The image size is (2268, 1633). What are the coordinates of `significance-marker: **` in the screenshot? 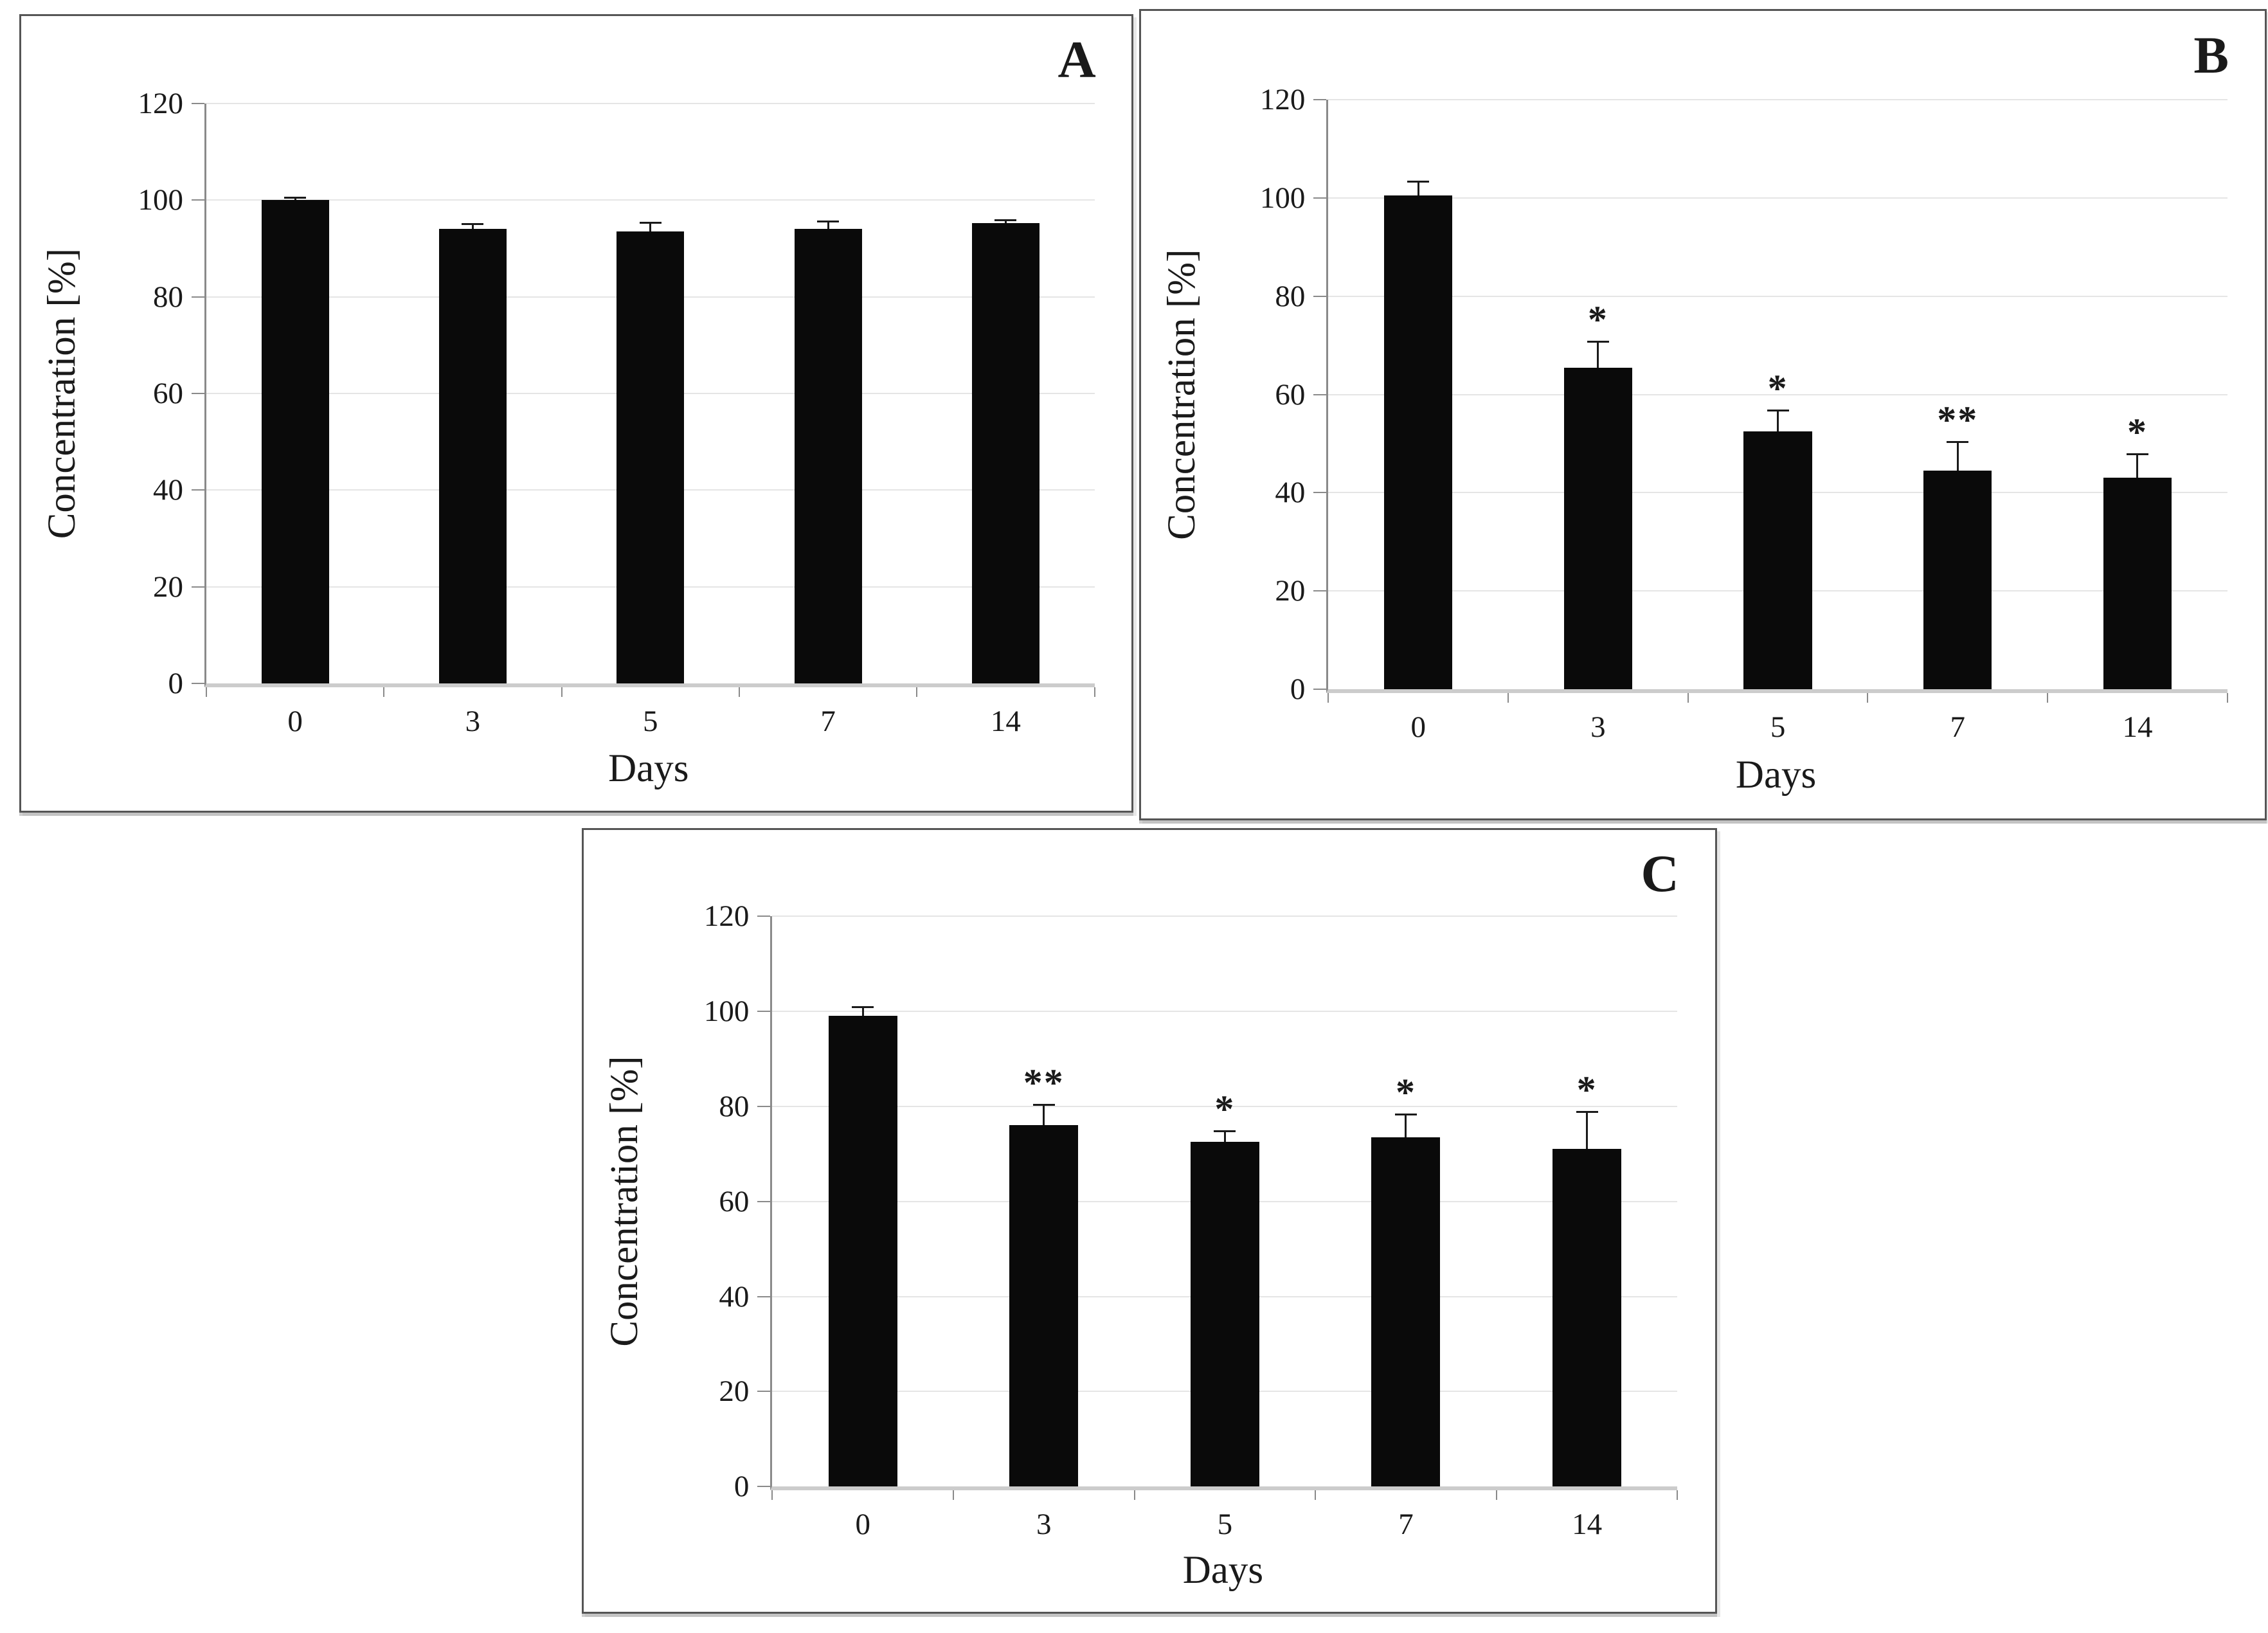 It's located at (1958, 420).